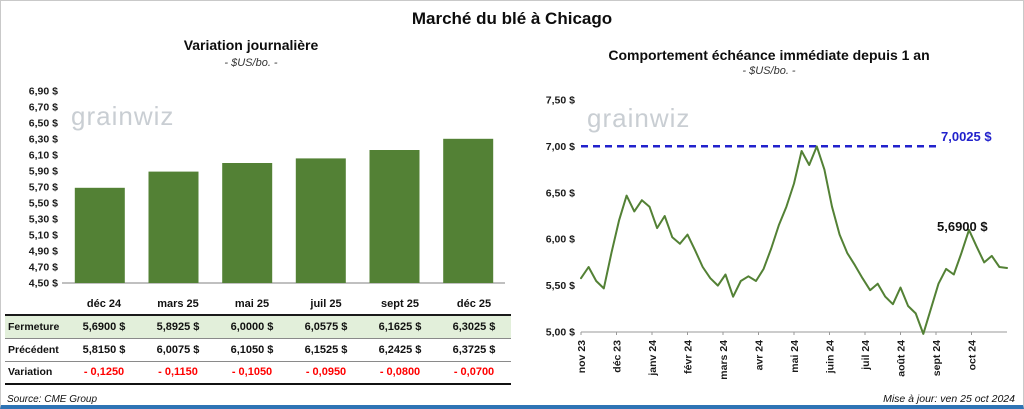 Image resolution: width=1024 pixels, height=409 pixels. Describe the element at coordinates (43, 236) in the screenshot. I see `svg-text: 5,10 $` at that location.